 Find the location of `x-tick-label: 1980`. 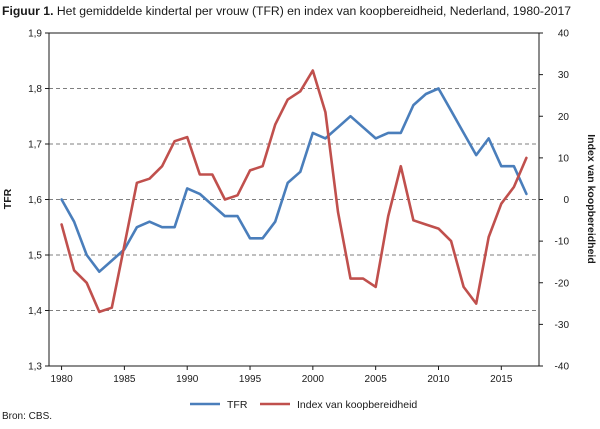

x-tick-label: 1980 is located at coordinates (61, 379).